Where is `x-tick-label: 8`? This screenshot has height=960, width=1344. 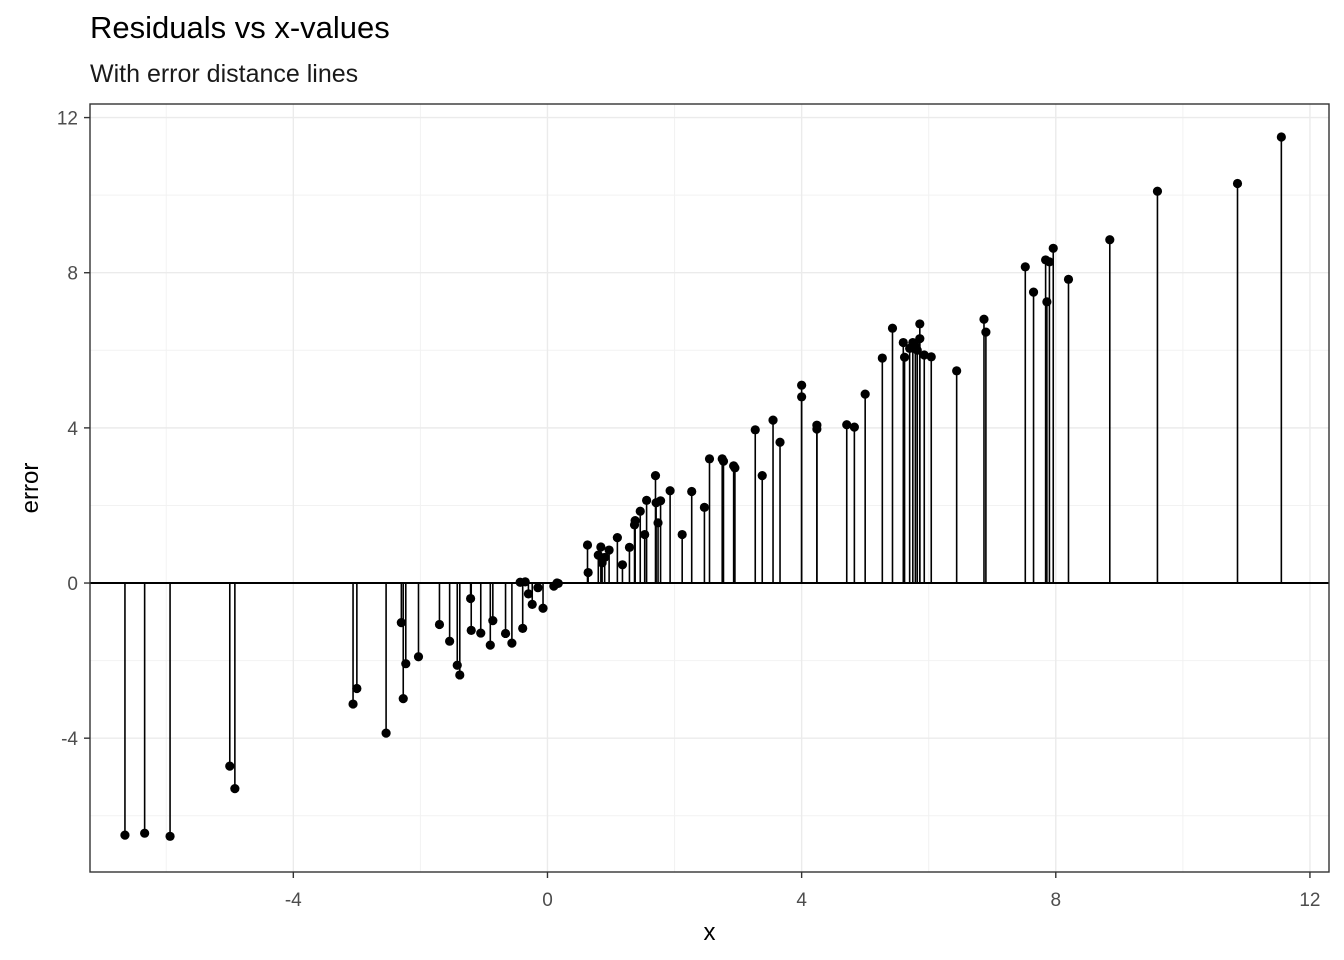
x-tick-label: 8 is located at coordinates (1055, 900).